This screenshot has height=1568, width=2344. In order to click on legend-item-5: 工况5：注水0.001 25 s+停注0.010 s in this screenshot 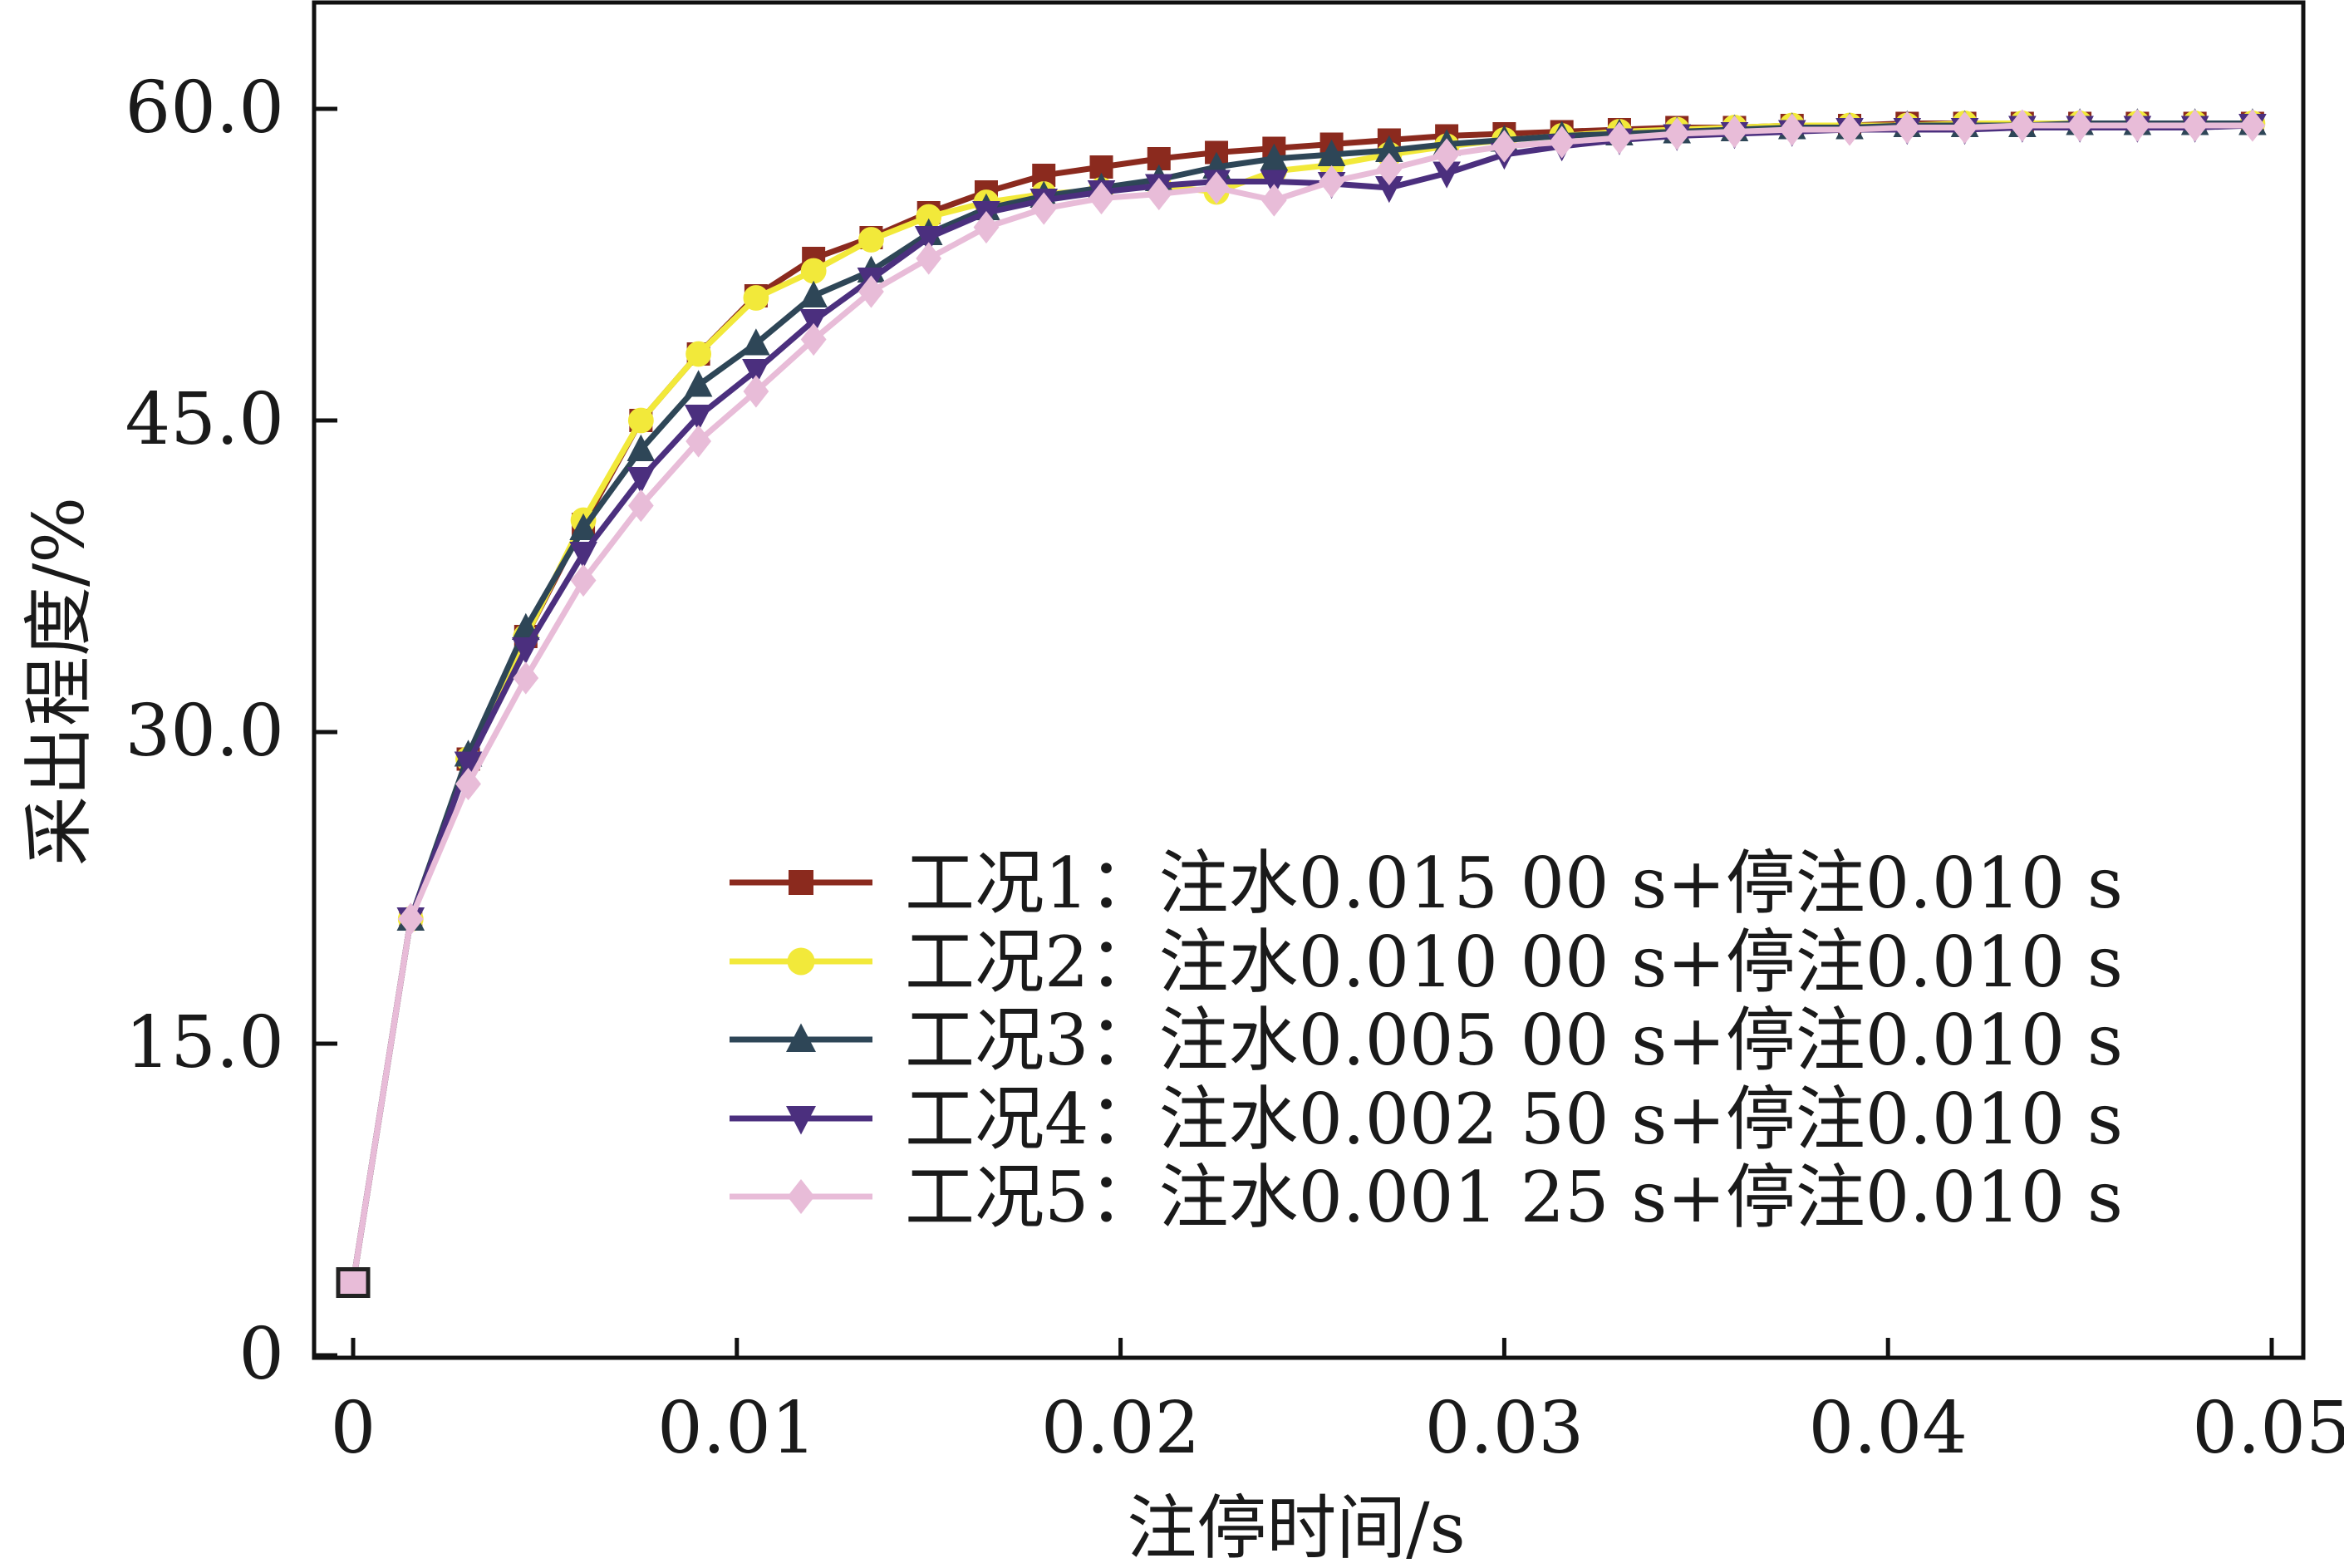, I will do `click(1426, 1197)`.